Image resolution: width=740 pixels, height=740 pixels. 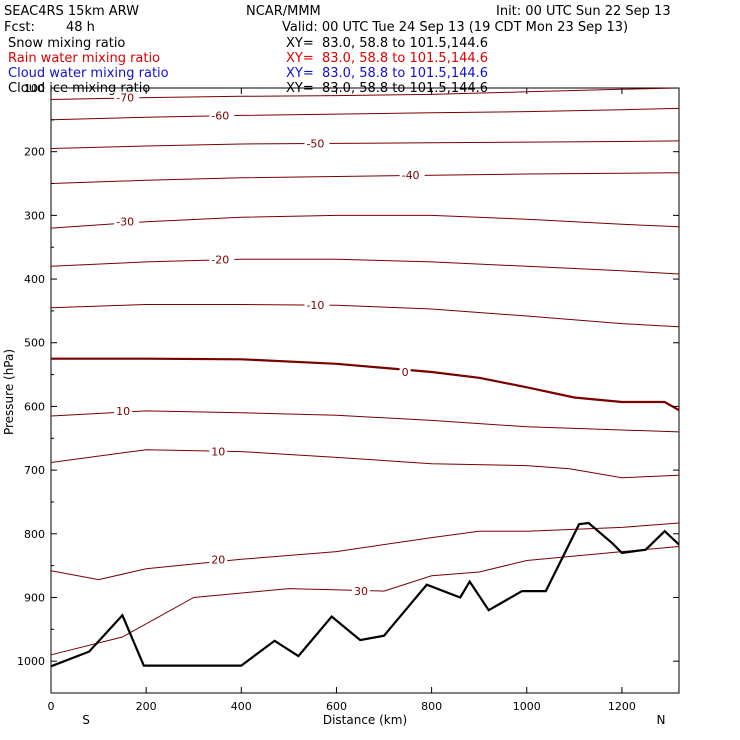 I want to click on isotherm-label: -30, so click(x=125, y=222).